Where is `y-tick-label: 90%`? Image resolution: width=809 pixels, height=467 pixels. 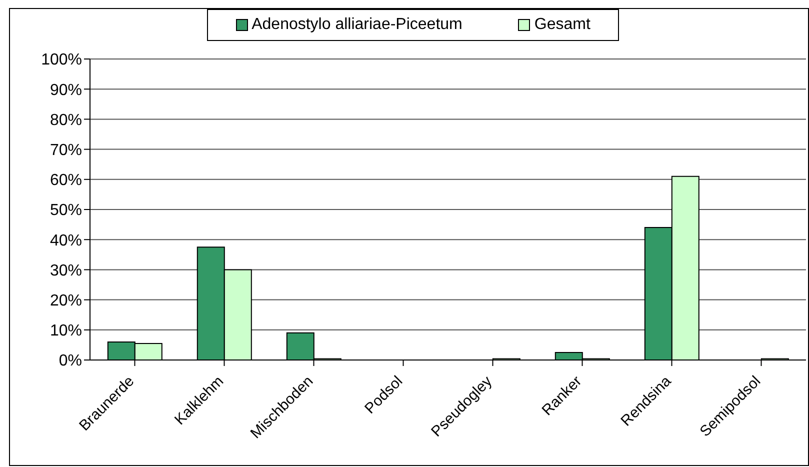 y-tick-label: 90% is located at coordinates (66, 90).